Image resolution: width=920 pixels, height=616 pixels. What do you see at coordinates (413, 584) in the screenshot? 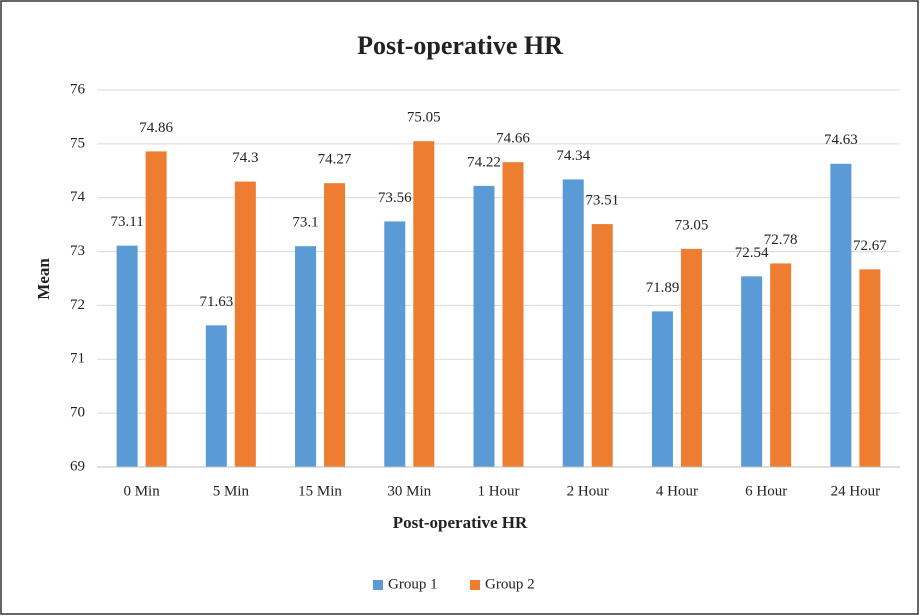
I see `legend-label: Group 1` at bounding box center [413, 584].